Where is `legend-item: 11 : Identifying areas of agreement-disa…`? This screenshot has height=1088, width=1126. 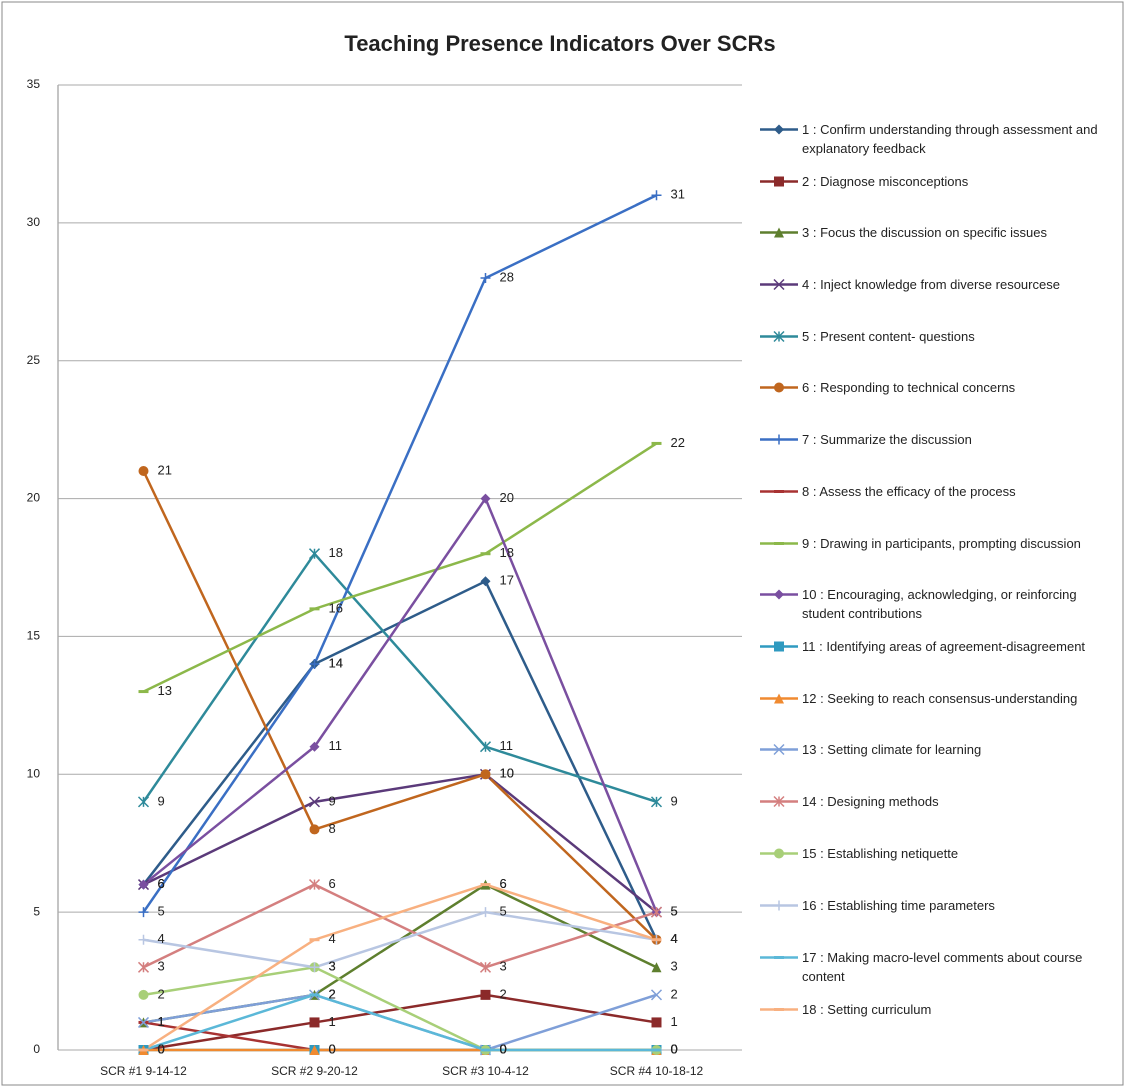
legend-item: 11 : Identifying areas of agreement-disa… is located at coordinates (939, 646).